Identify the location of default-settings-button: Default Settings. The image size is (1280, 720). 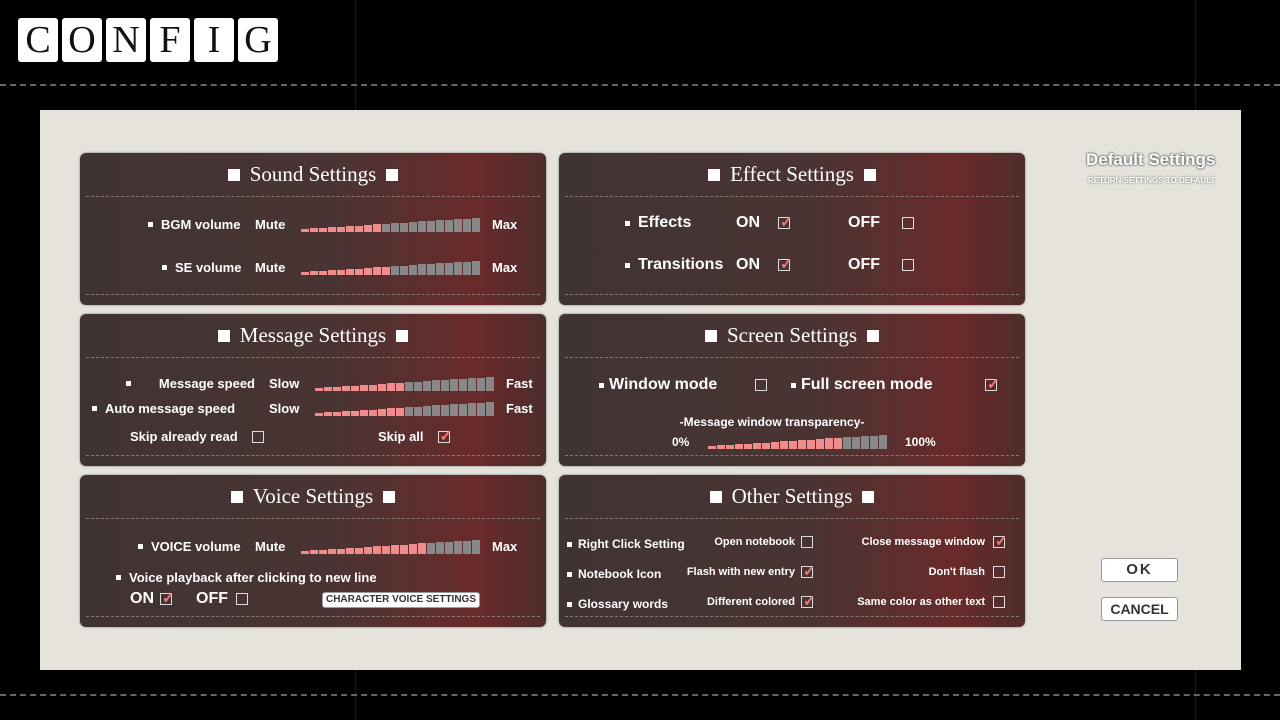
(1151, 159).